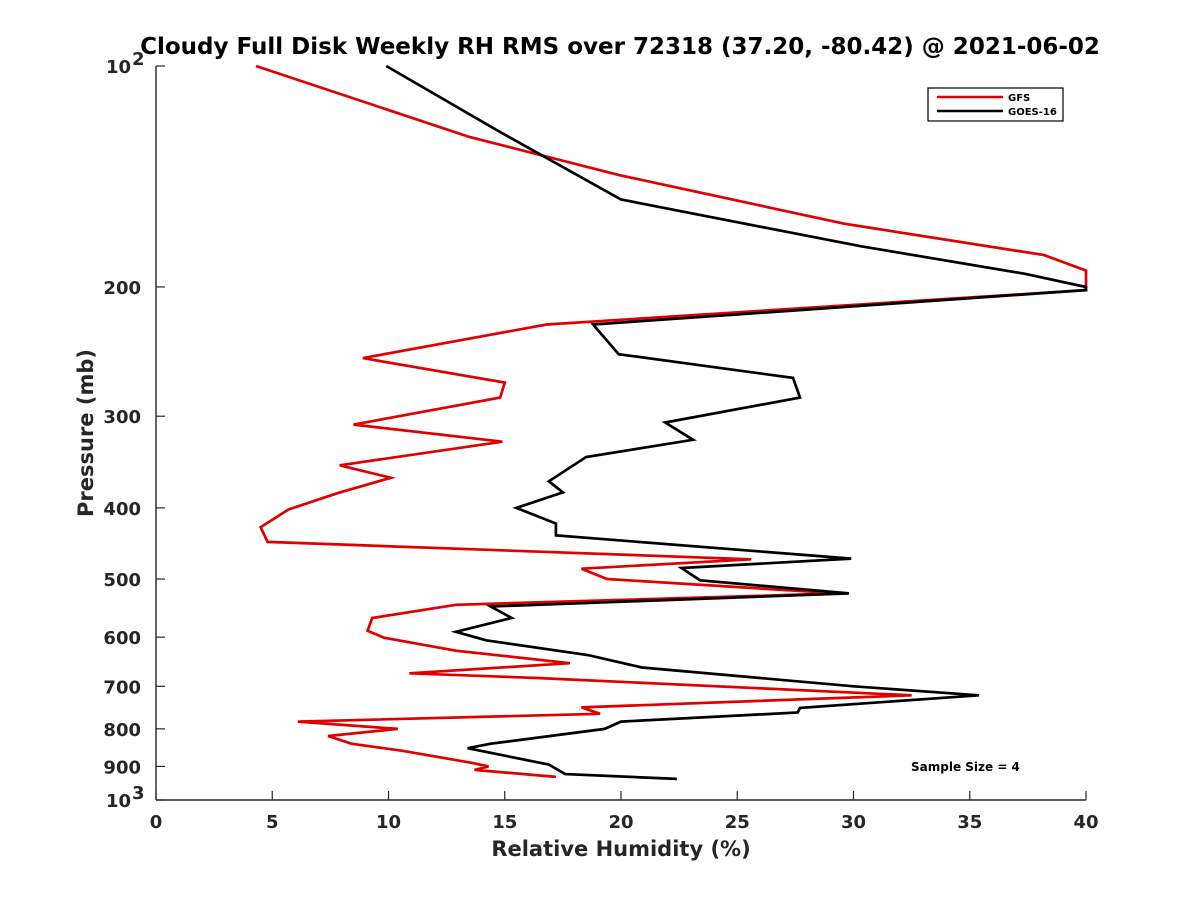  Describe the element at coordinates (620, 849) in the screenshot. I see `x-axis-label: Relative Humidity (%)` at that location.